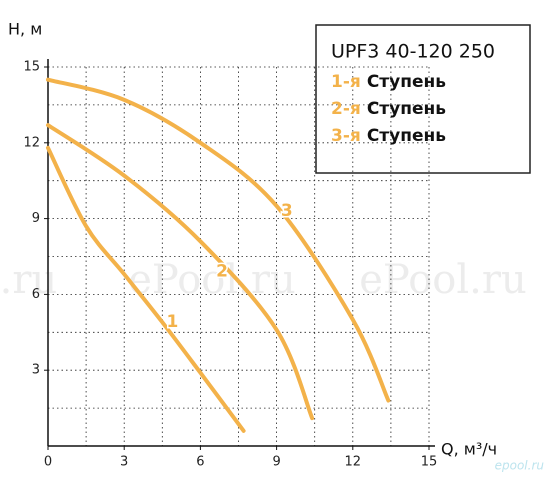 This screenshot has height=477, width=549. Describe the element at coordinates (353, 462) in the screenshot. I see `x-tick-label: 12` at that location.